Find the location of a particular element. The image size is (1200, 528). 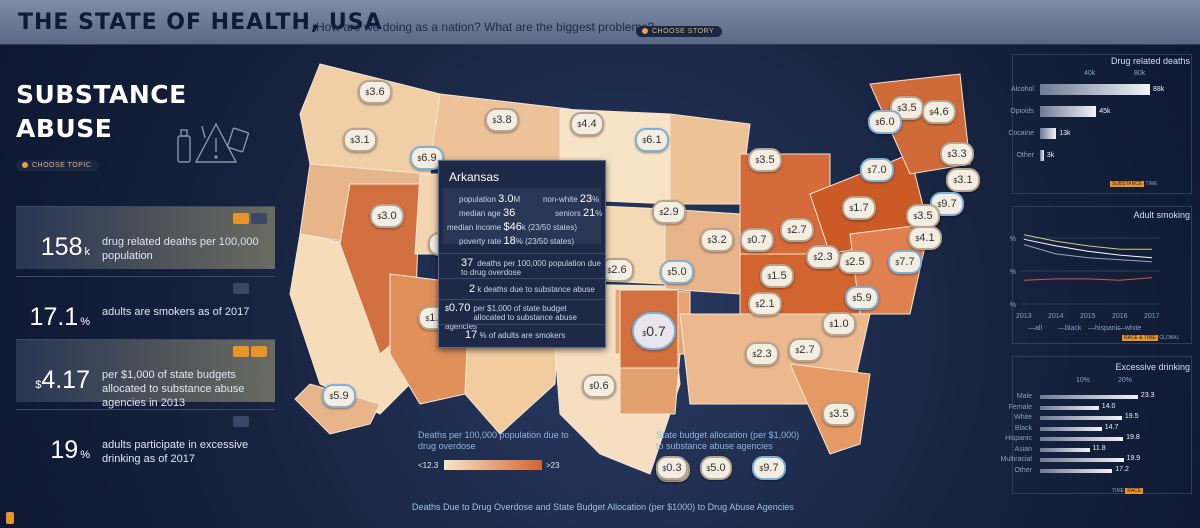

budget-legend-mid: $5.0 is located at coordinates (716, 468).